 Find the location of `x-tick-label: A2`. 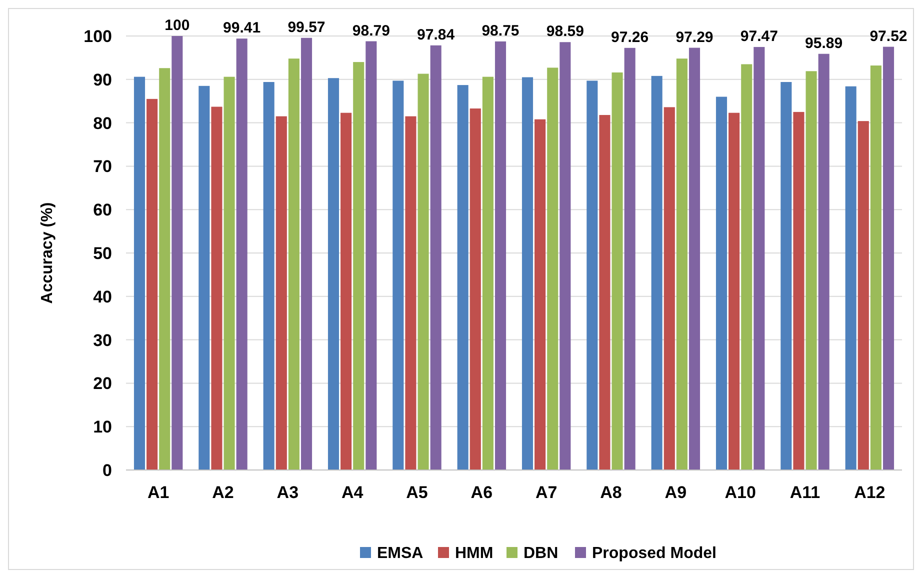

x-tick-label: A2 is located at coordinates (223, 492).